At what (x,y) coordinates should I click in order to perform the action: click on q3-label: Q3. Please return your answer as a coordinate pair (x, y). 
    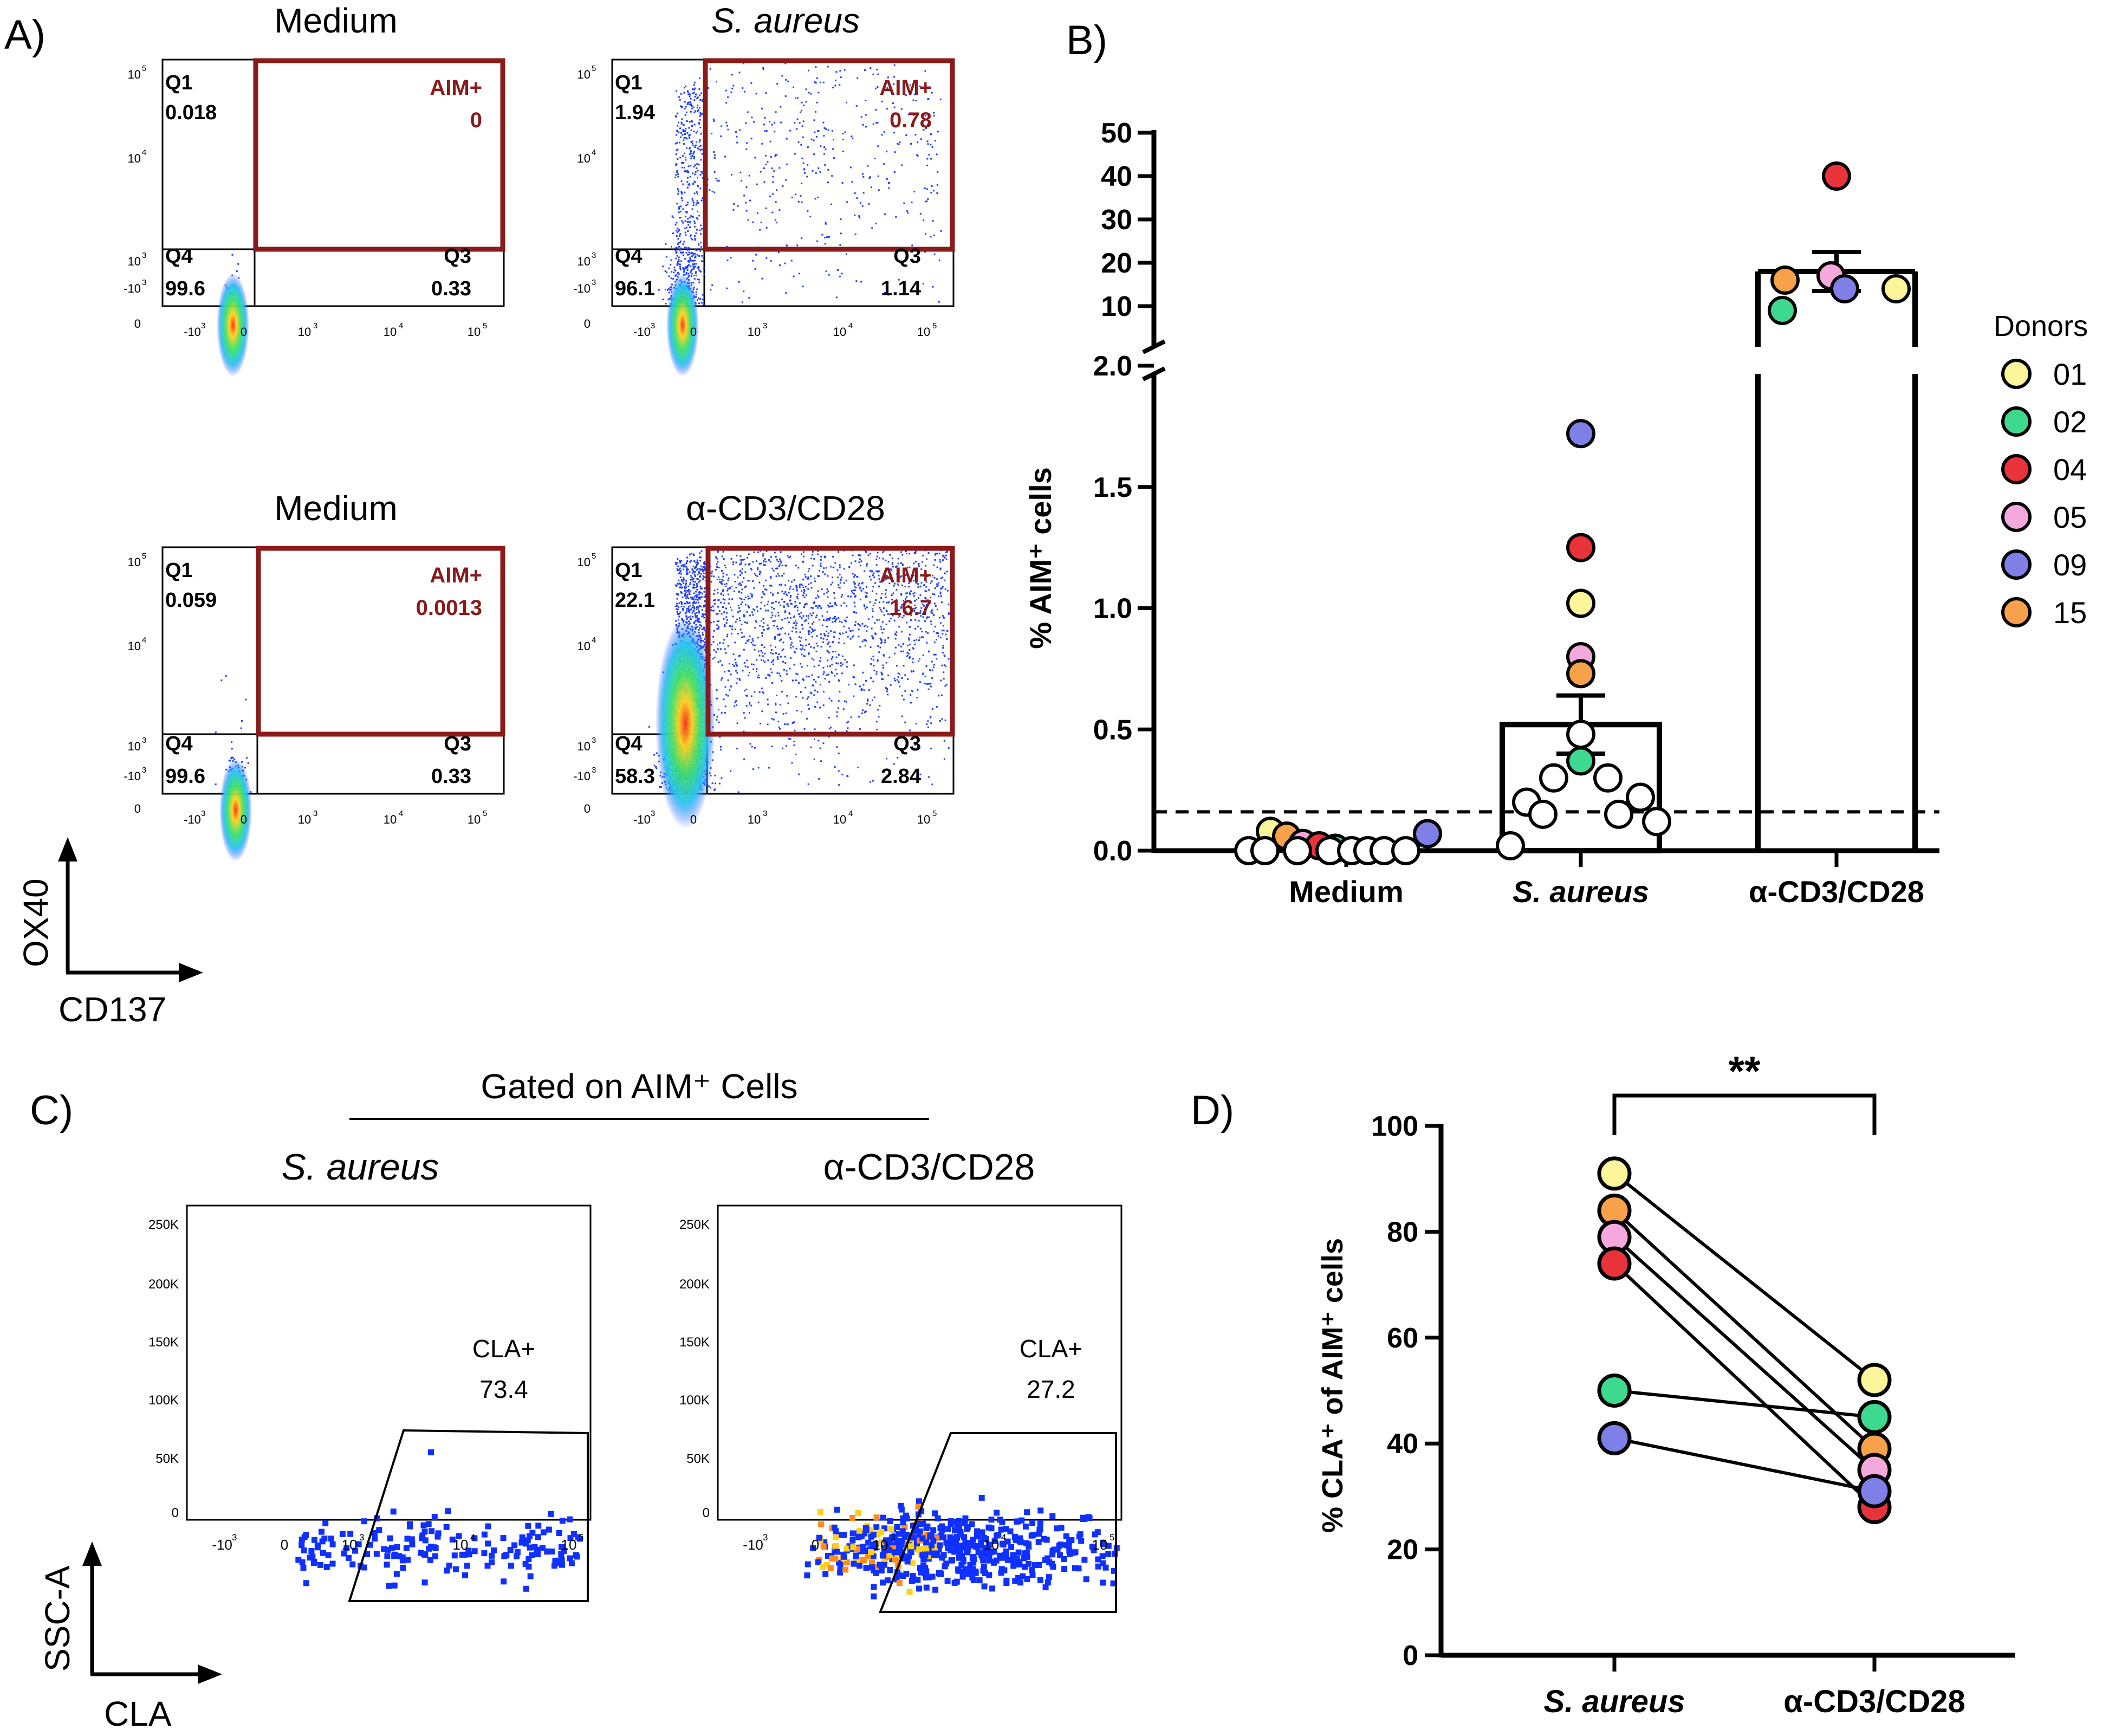
    Looking at the image, I should click on (907, 744).